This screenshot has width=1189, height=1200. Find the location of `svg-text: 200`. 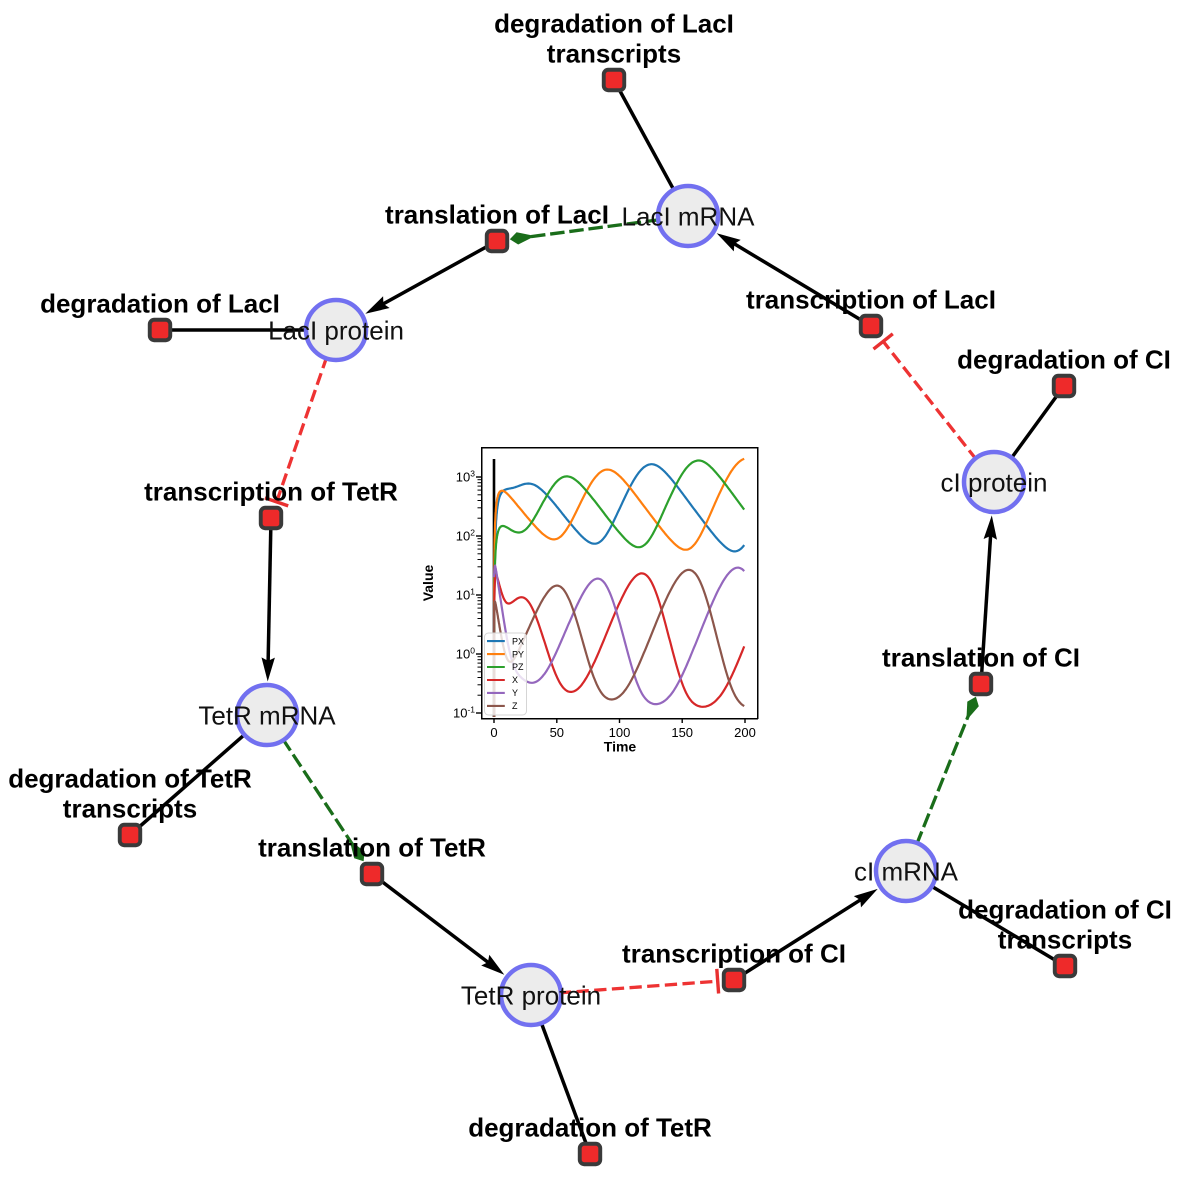

svg-text: 200 is located at coordinates (745, 732).